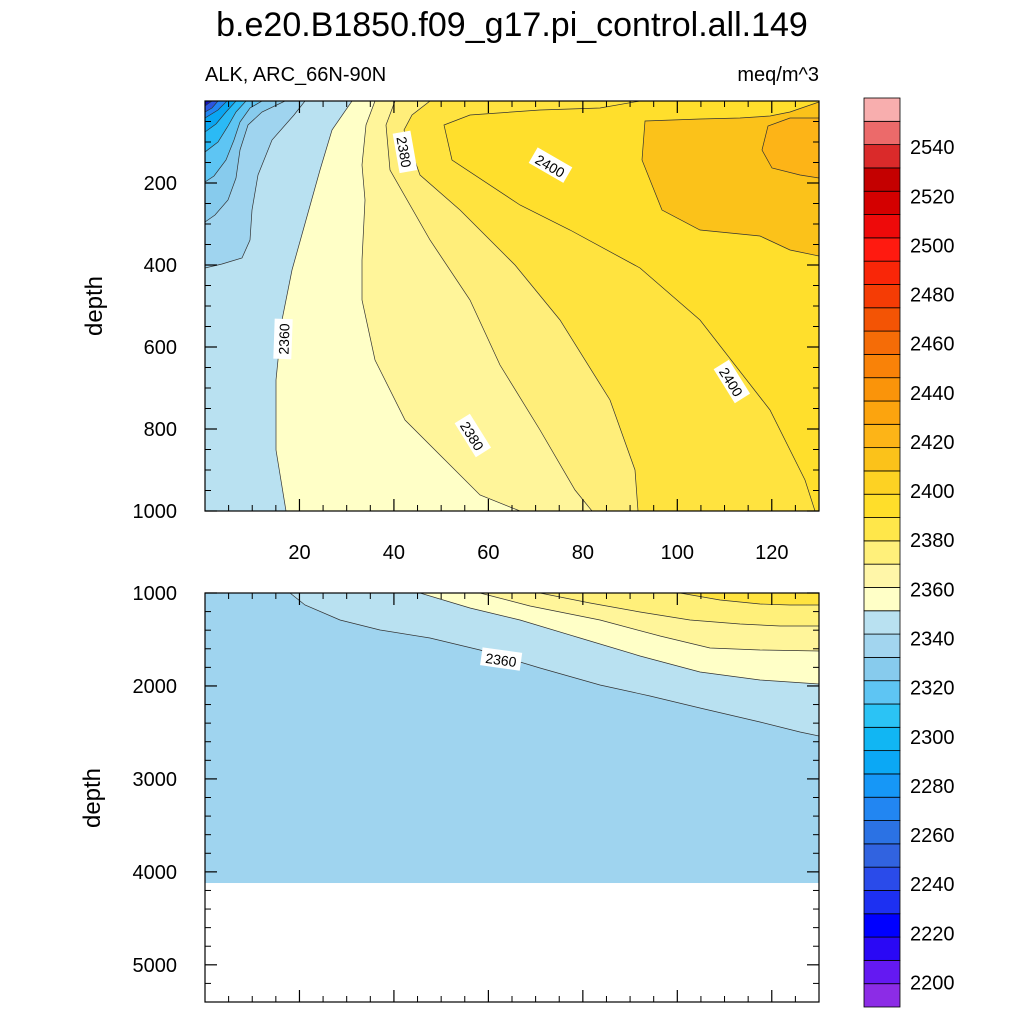 This screenshot has width=1024, height=1024. What do you see at coordinates (299, 553) in the screenshot?
I see `upper-xtick-label: 20` at bounding box center [299, 553].